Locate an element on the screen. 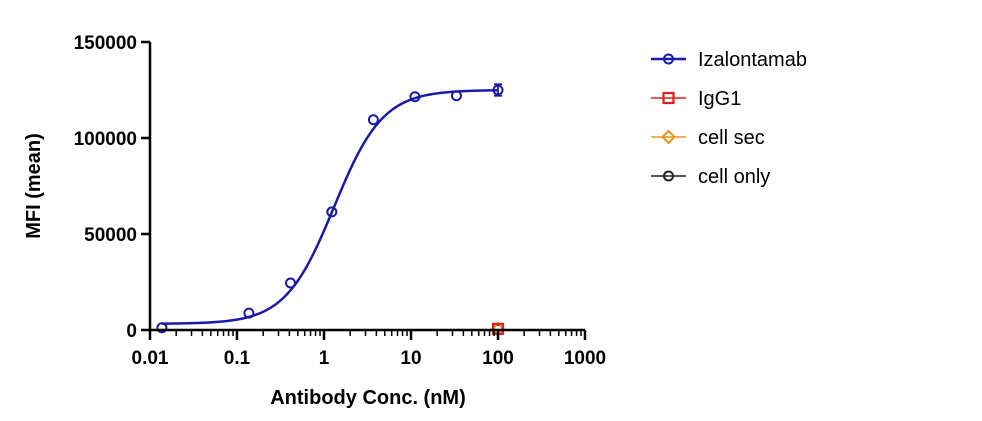 This screenshot has width=982, height=421. legend-label: Izalontamab is located at coordinates (752, 60).